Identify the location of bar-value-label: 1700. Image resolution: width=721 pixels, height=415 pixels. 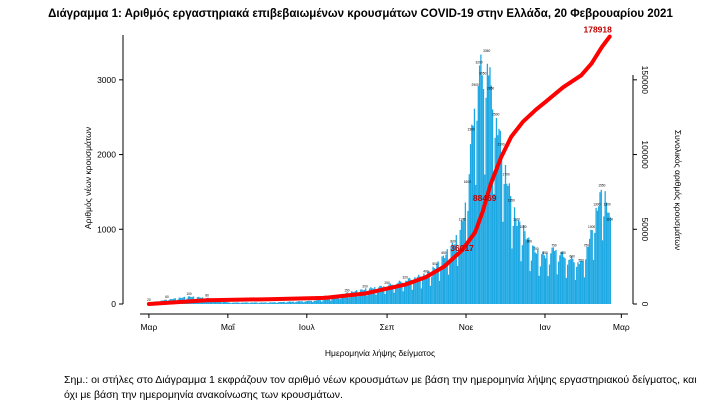
(506, 175).